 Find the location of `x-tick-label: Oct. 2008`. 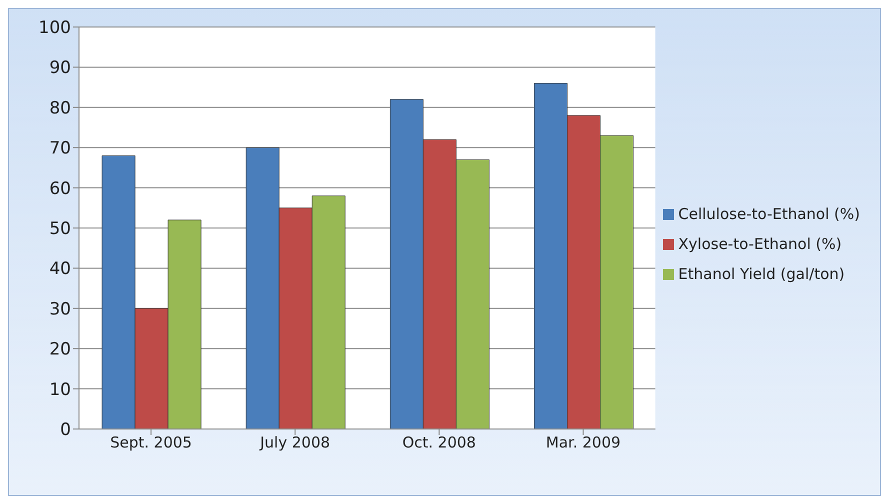

x-tick-label: Oct. 2008 is located at coordinates (439, 443).